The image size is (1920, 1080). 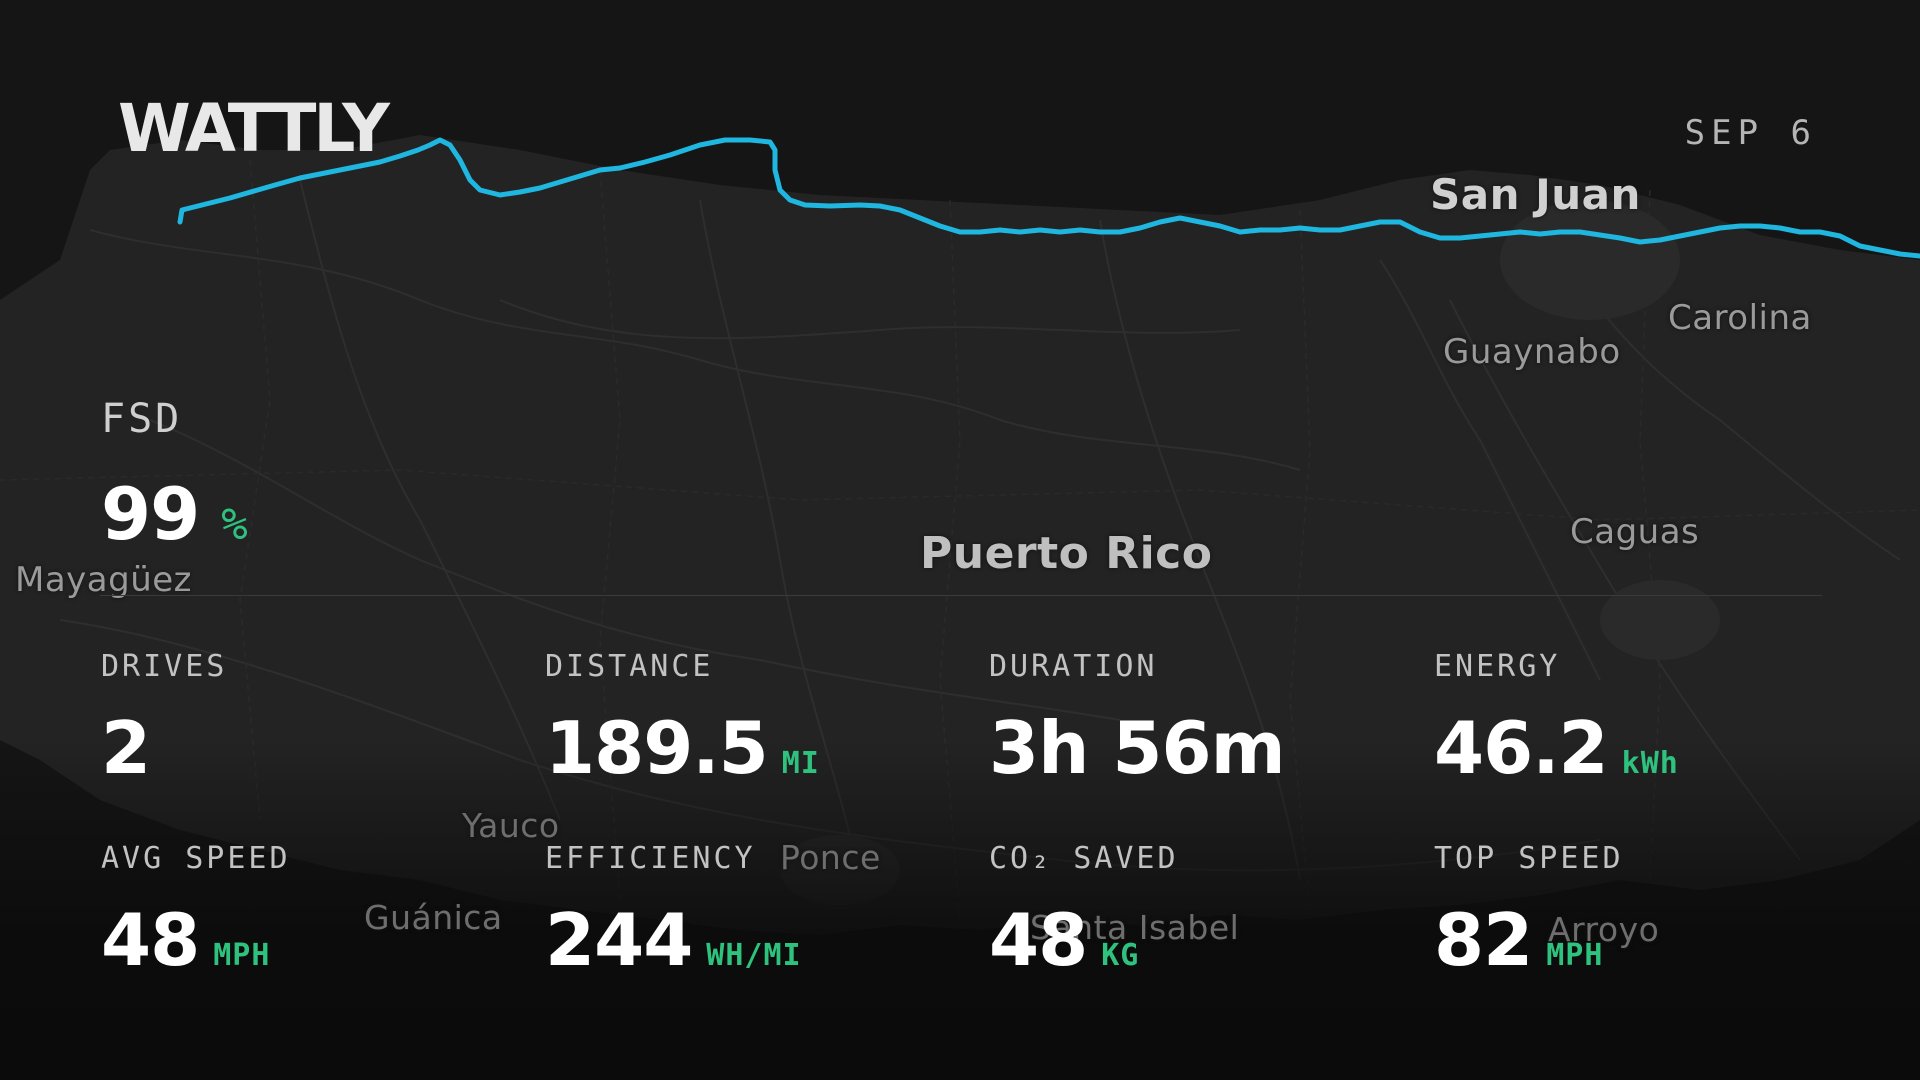 I want to click on place-caguas: Caguas, so click(x=1635, y=532).